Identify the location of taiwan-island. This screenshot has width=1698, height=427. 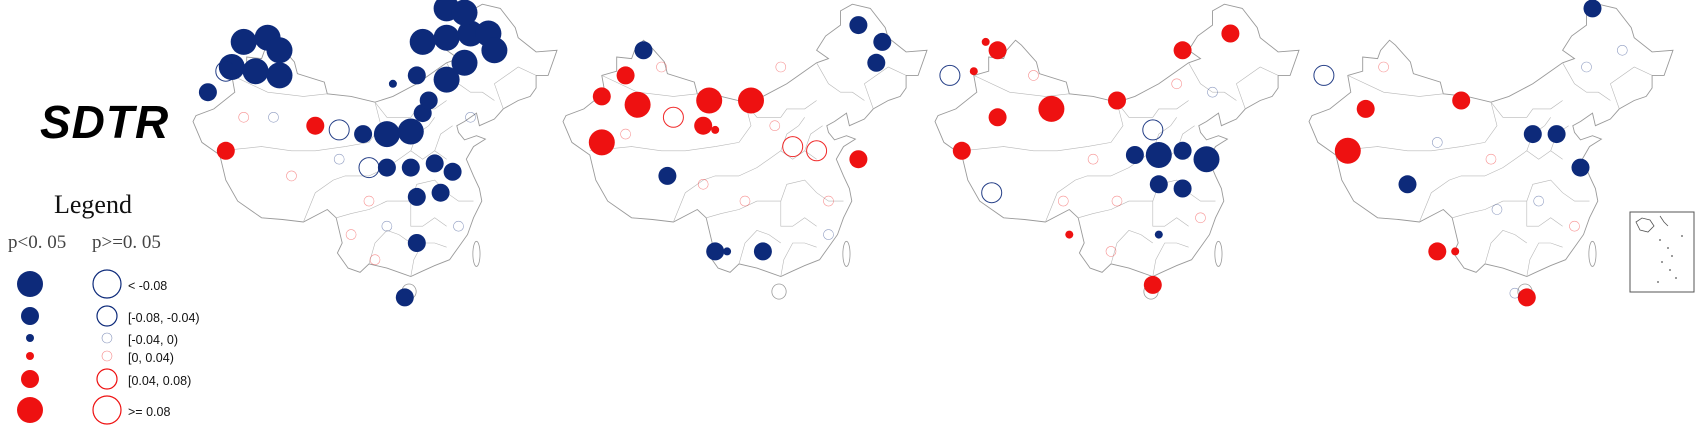
(846, 253).